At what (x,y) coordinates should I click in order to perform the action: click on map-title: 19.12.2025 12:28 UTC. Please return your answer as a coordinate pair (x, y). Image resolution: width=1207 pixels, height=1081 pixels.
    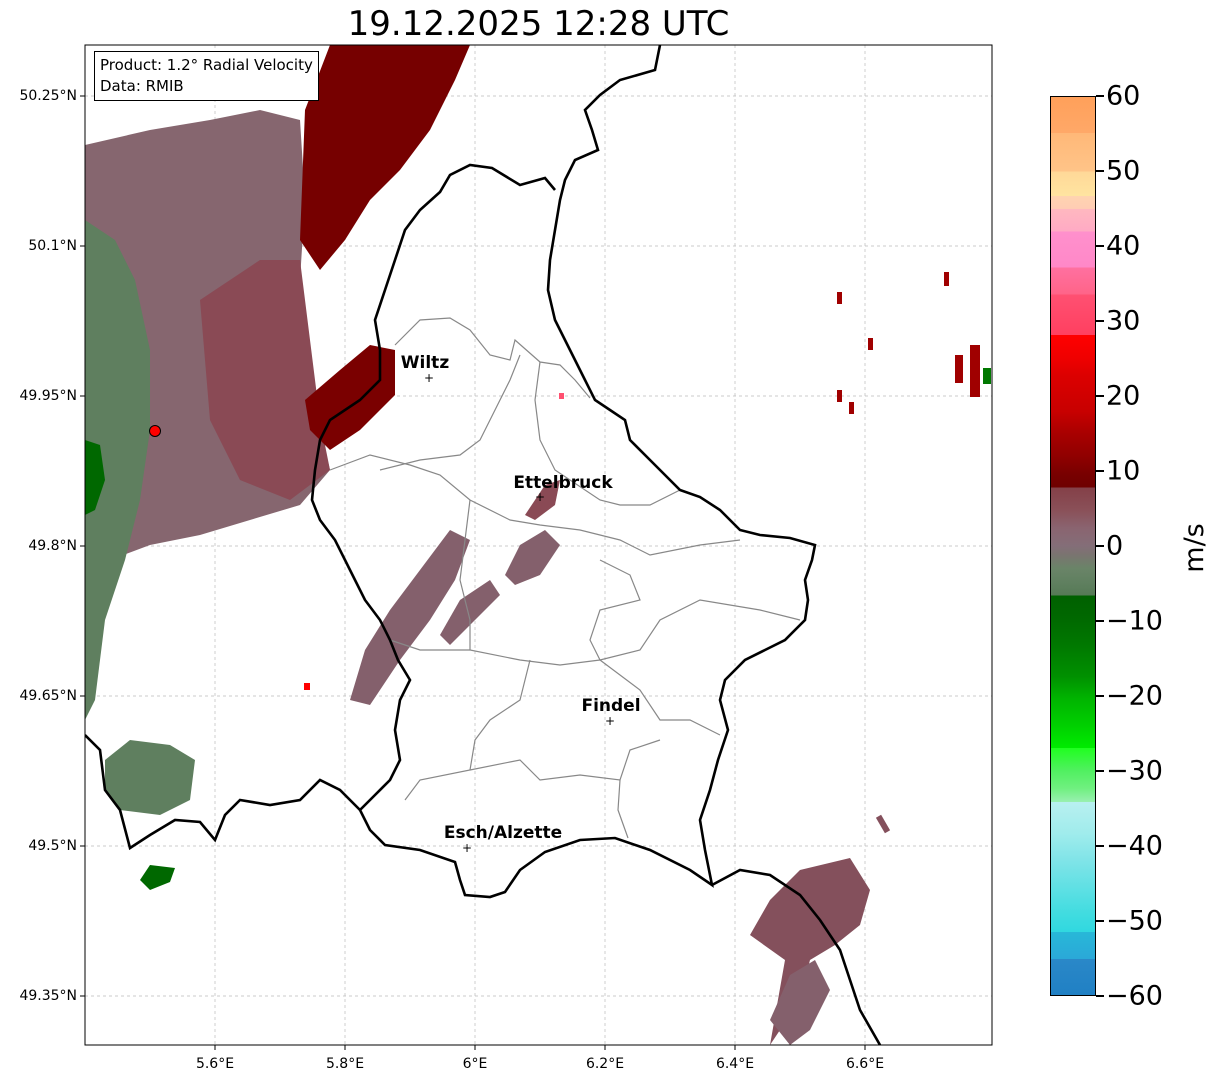
    Looking at the image, I should click on (538, 24).